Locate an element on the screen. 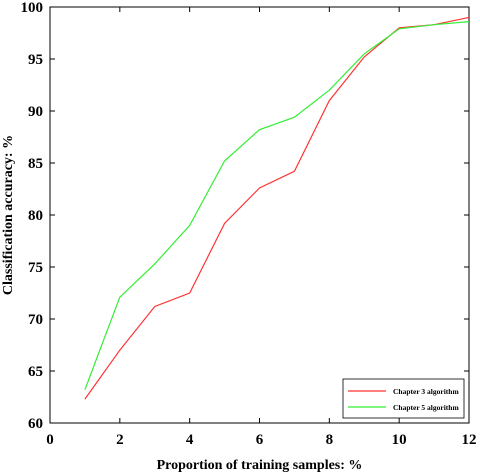 Image resolution: width=480 pixels, height=474 pixels. x-axis-label: Proportion of training samples: % is located at coordinates (260, 465).